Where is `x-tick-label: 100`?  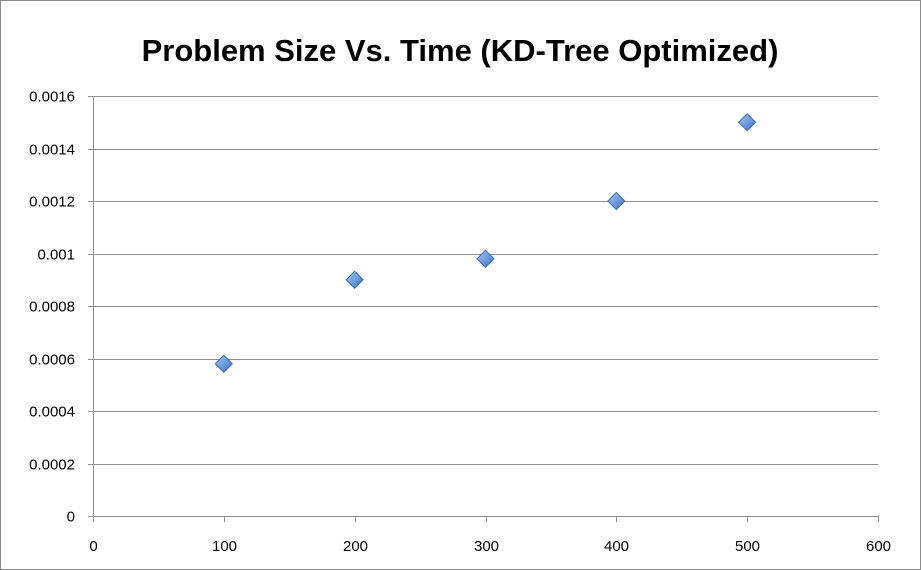 x-tick-label: 100 is located at coordinates (224, 546).